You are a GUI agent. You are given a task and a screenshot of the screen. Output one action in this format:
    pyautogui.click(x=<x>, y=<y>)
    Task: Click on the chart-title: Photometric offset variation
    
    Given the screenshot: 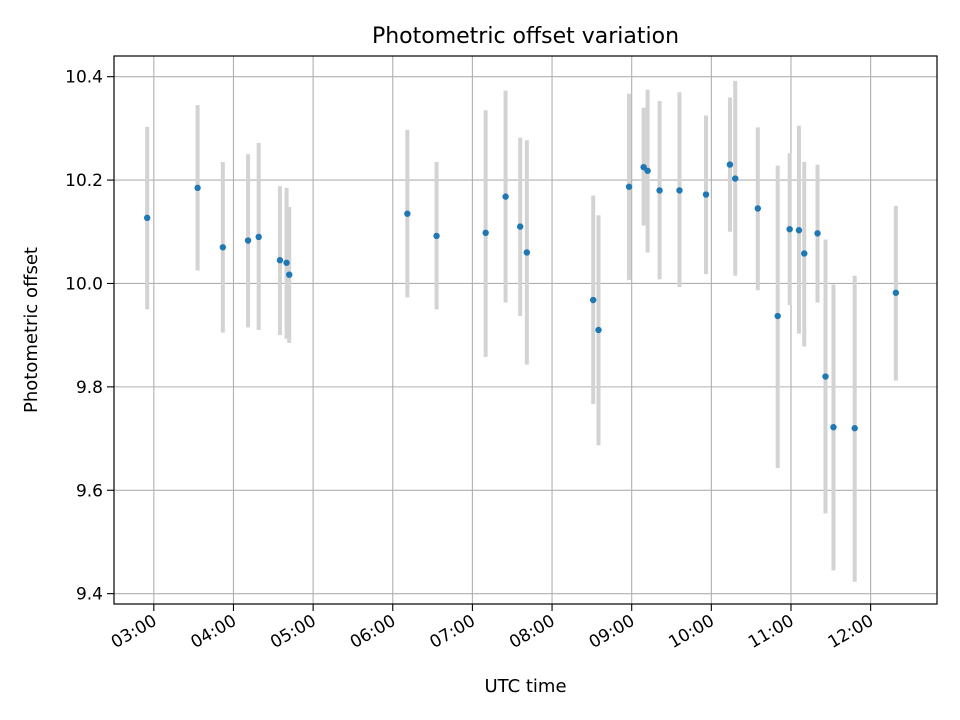 What is the action you would take?
    pyautogui.click(x=525, y=36)
    